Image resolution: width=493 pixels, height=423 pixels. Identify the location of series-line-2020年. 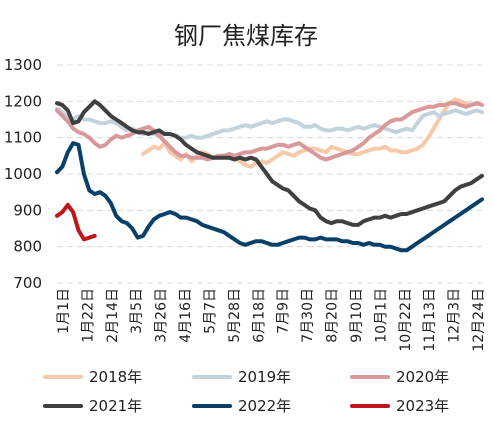
(269, 131).